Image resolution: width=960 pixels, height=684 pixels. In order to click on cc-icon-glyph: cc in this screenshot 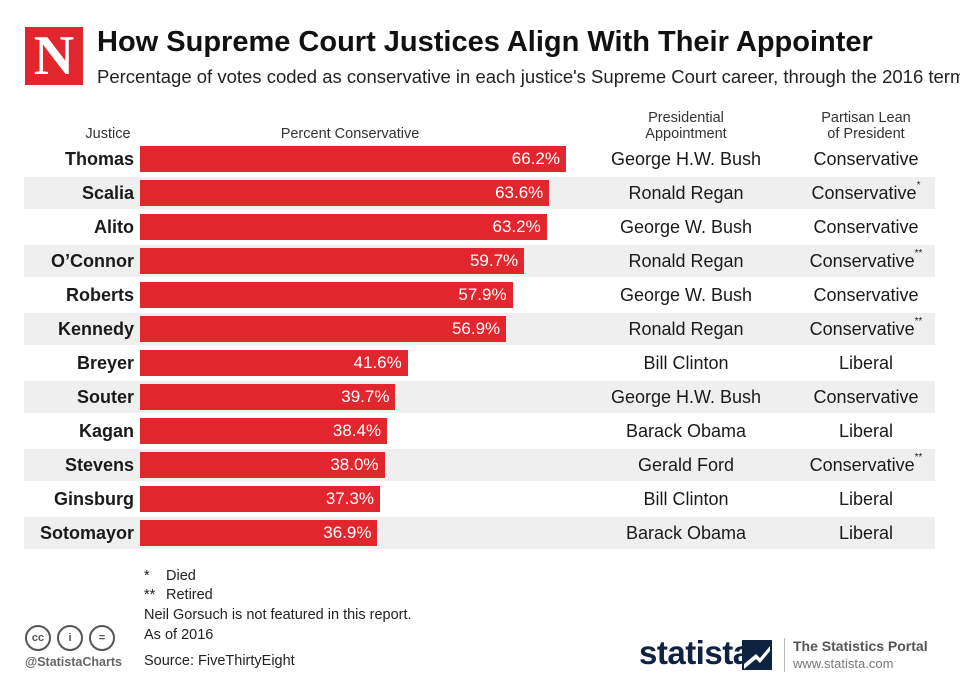, I will do `click(38, 638)`.